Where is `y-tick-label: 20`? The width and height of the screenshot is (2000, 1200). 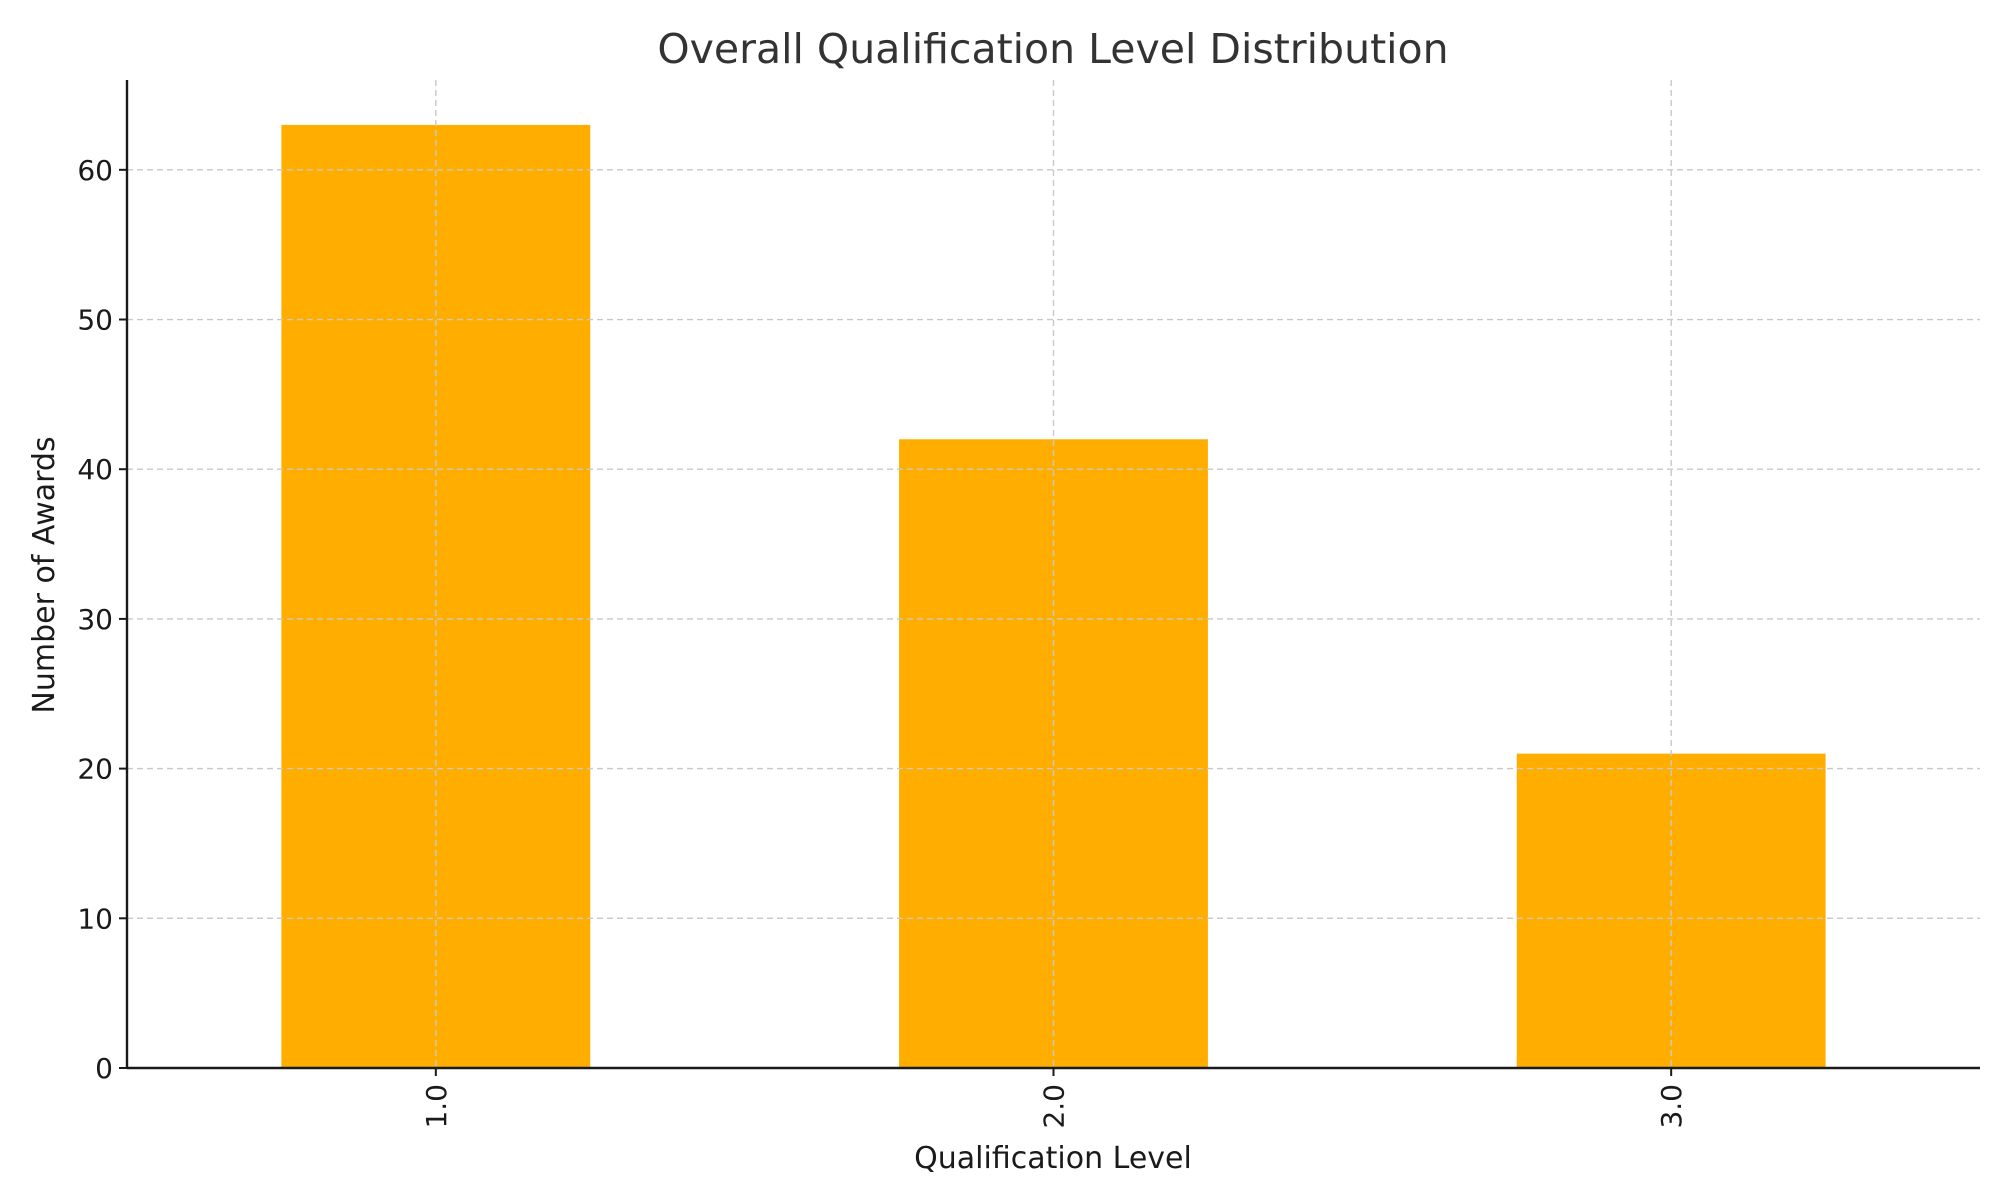
y-tick-label: 20 is located at coordinates (95, 769).